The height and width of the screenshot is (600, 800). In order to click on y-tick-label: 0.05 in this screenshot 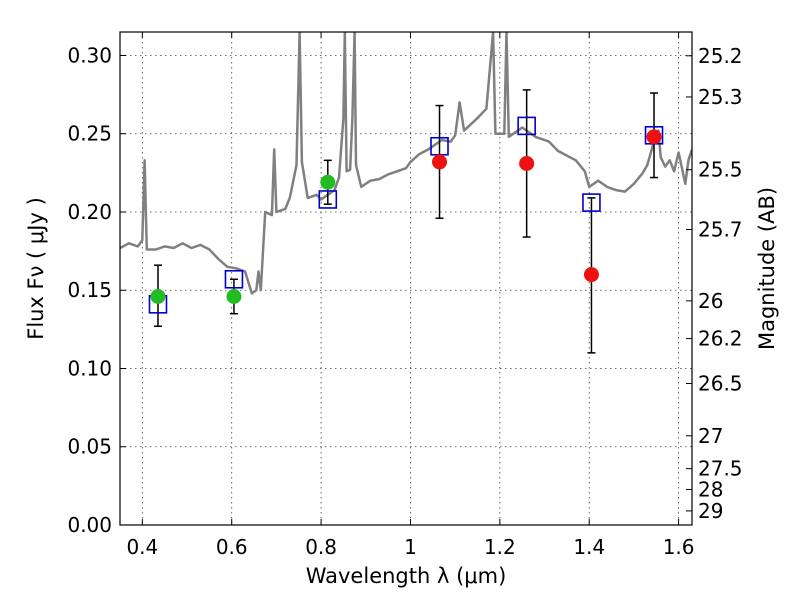, I will do `click(89, 447)`.